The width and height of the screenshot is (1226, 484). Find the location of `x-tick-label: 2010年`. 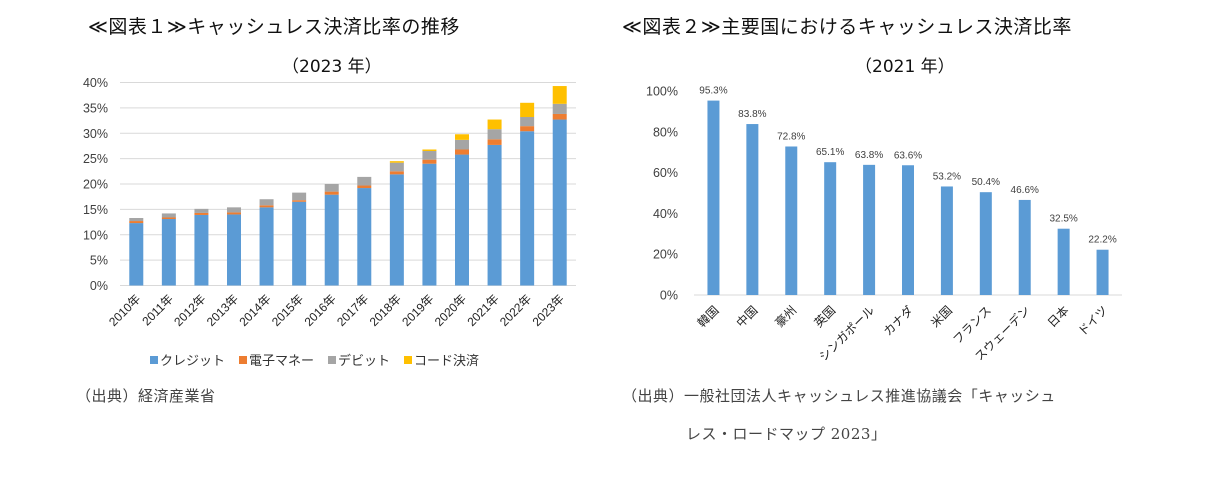

x-tick-label: 2010年 is located at coordinates (124, 310).